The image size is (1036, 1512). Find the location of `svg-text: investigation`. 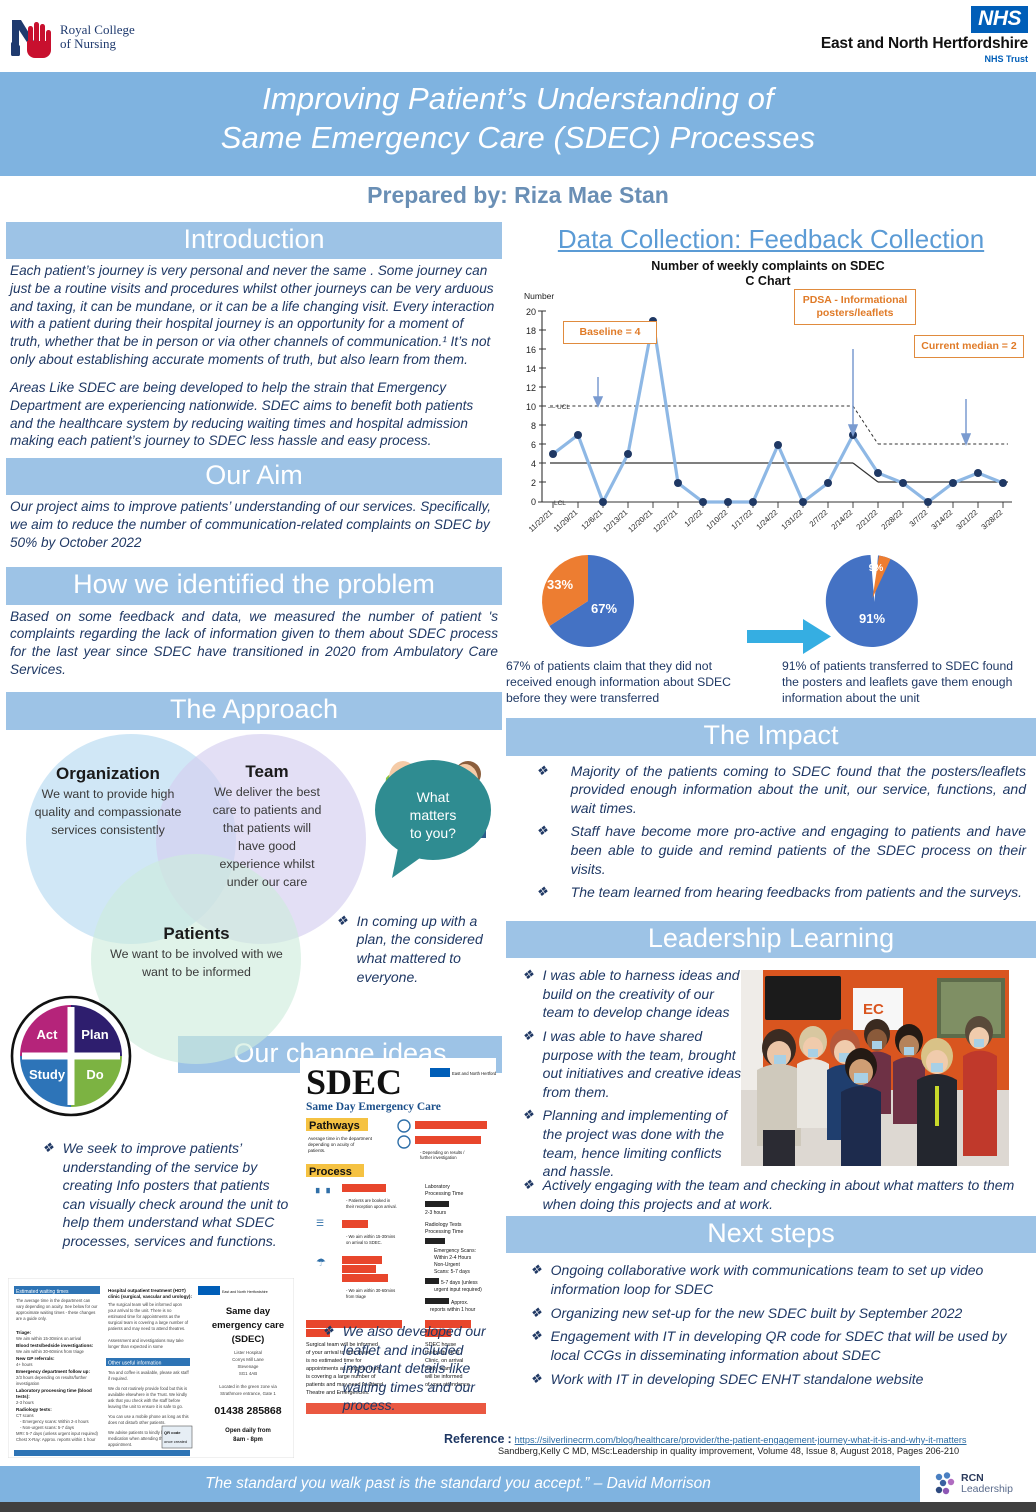

svg-text: investigation is located at coordinates (28, 1383).